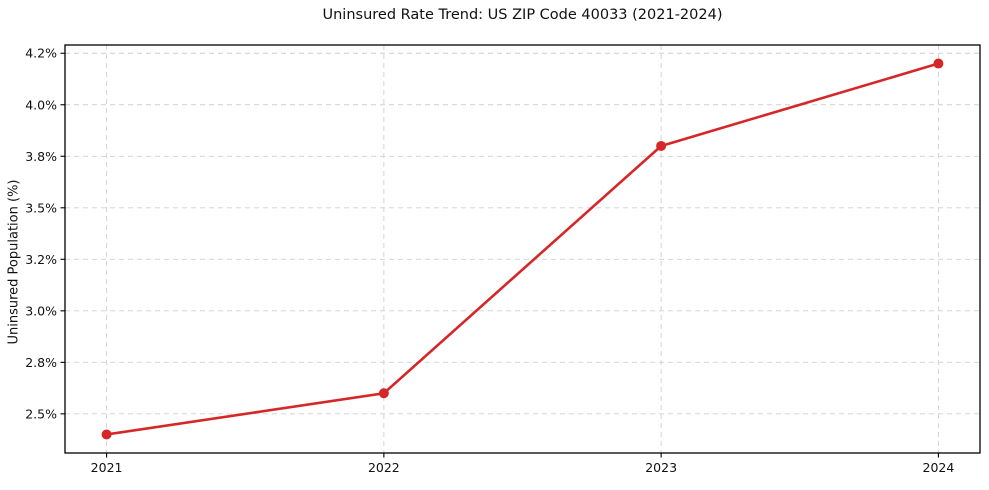 The height and width of the screenshot is (490, 989). Describe the element at coordinates (41, 413) in the screenshot. I see `y-tick-label: 2.5%` at that location.